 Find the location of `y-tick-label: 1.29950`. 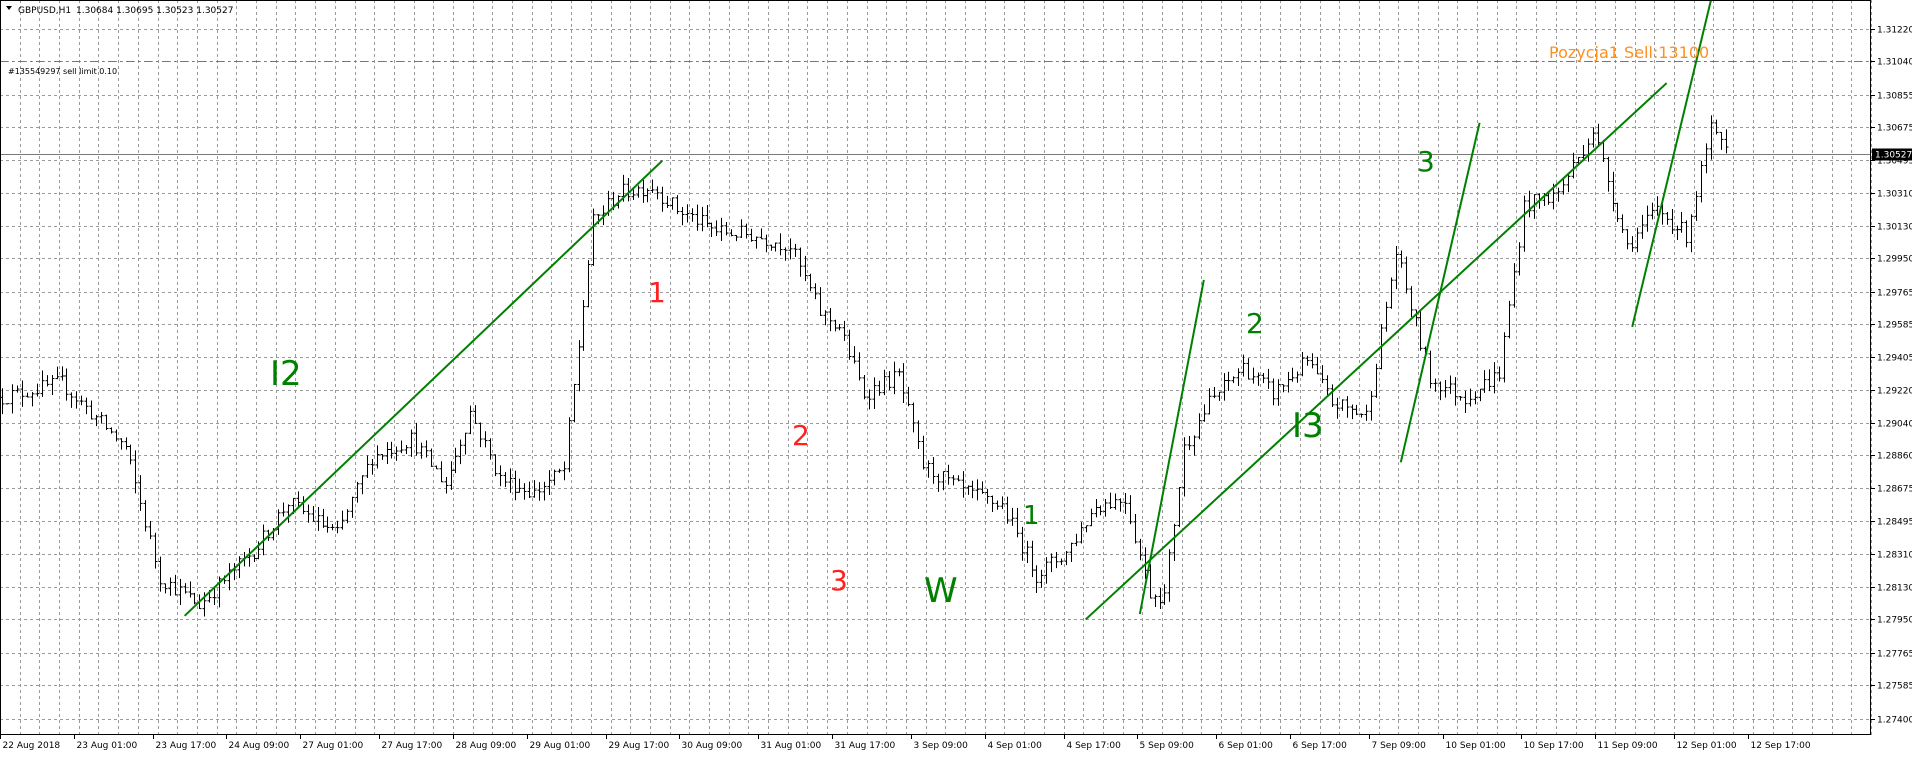

y-tick-label: 1.29950 is located at coordinates (1894, 260).